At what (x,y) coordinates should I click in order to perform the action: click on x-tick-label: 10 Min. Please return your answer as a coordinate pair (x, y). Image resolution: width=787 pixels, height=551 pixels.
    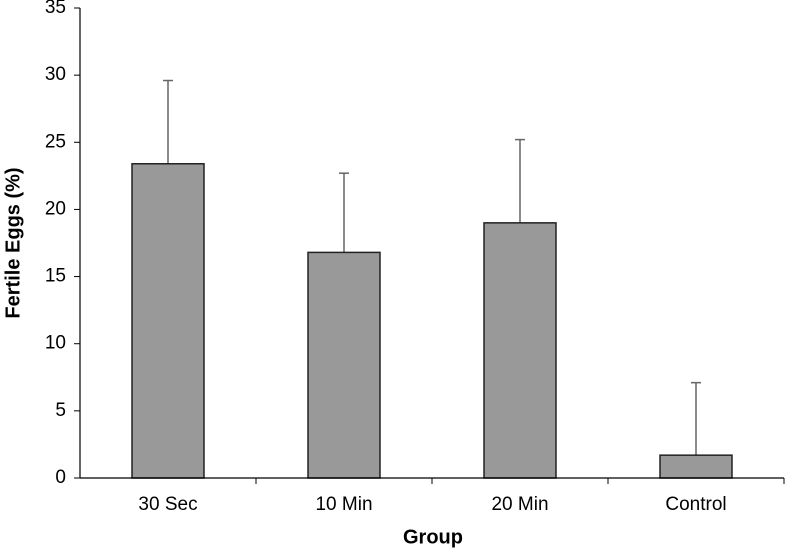
    Looking at the image, I should click on (343, 504).